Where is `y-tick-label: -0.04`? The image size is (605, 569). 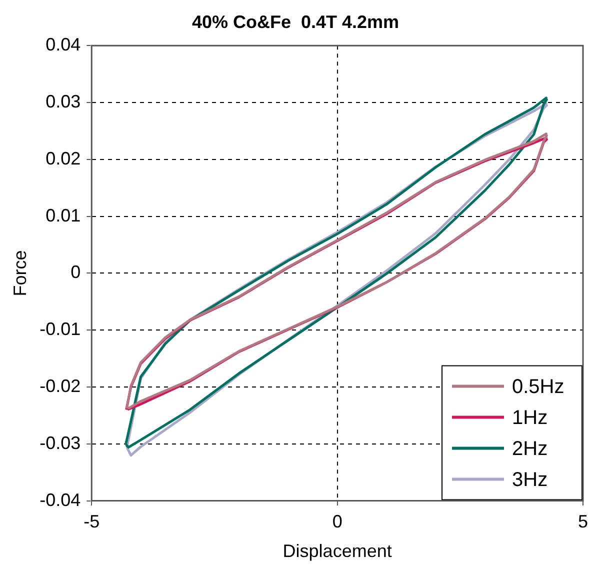 y-tick-label: -0.04 is located at coordinates (60, 500).